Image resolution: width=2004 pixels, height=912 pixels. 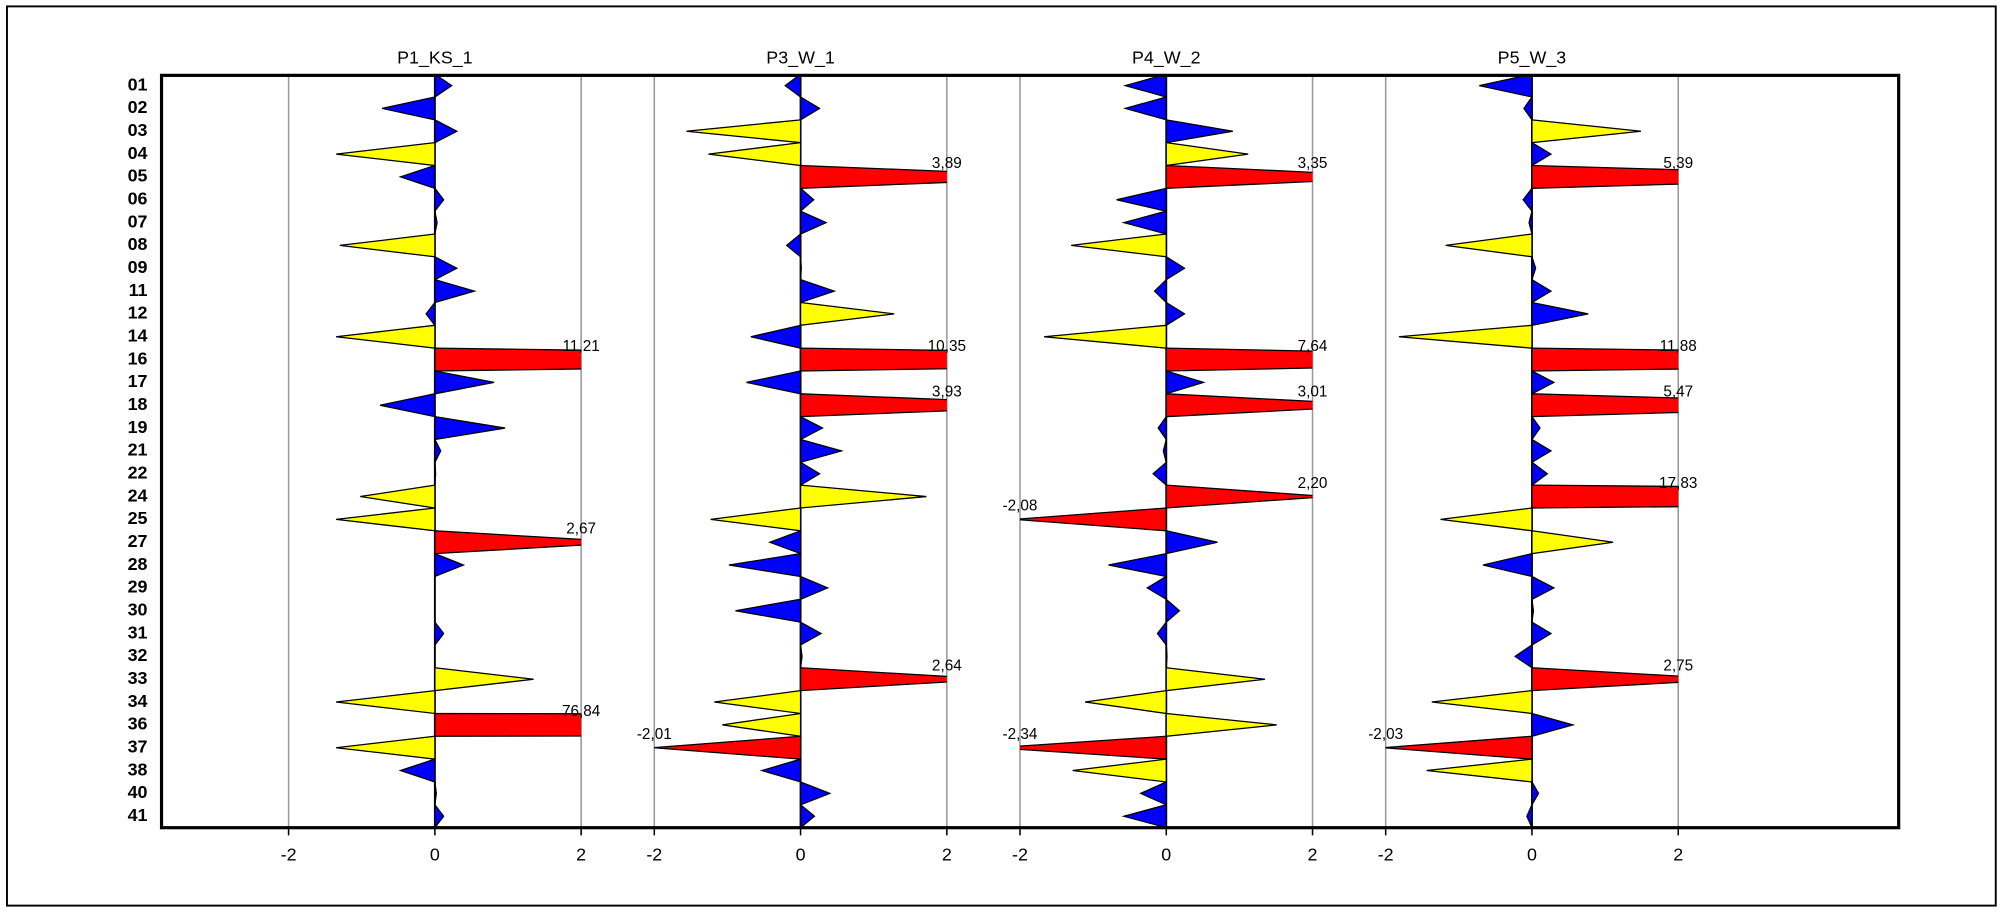 What do you see at coordinates (138, 769) in the screenshot?
I see `category-label: 38` at bounding box center [138, 769].